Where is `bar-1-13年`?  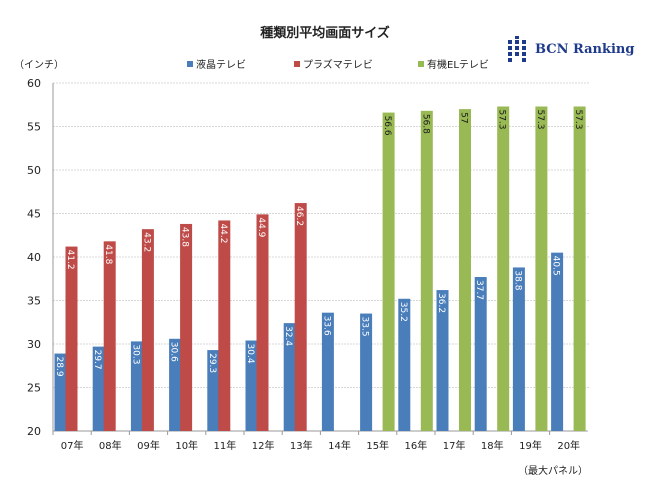
bar-1-13年 is located at coordinates (300, 317).